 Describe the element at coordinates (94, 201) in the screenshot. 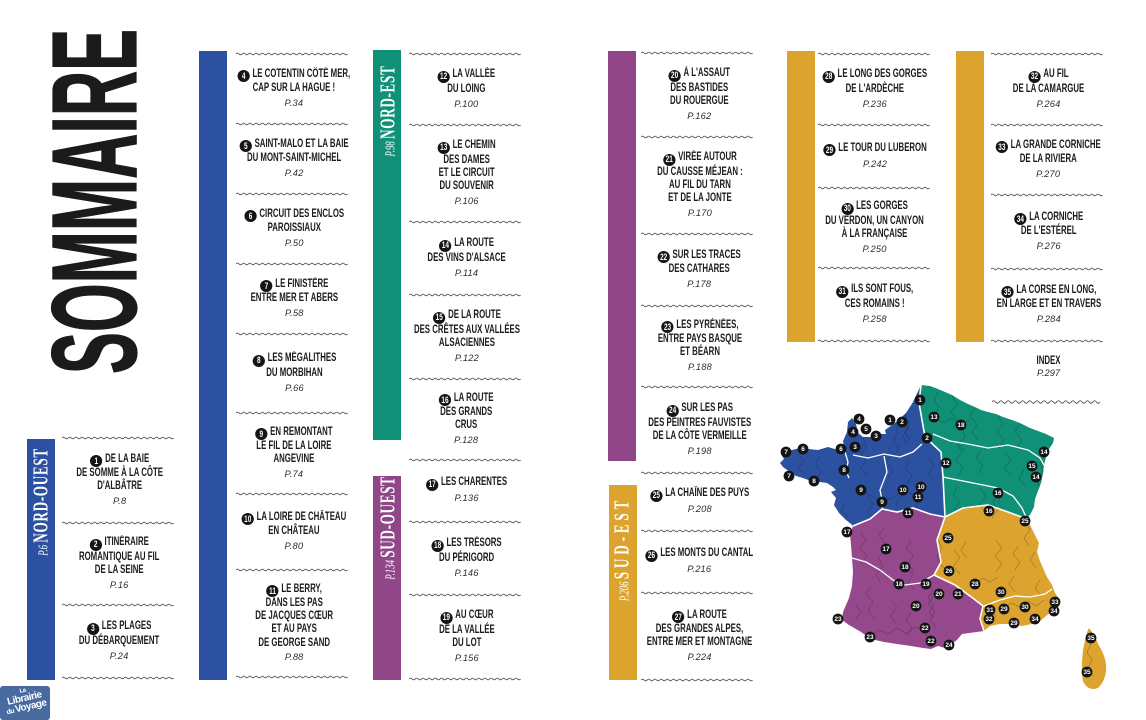

I see `svg-text: SOMMAIRE` at that location.